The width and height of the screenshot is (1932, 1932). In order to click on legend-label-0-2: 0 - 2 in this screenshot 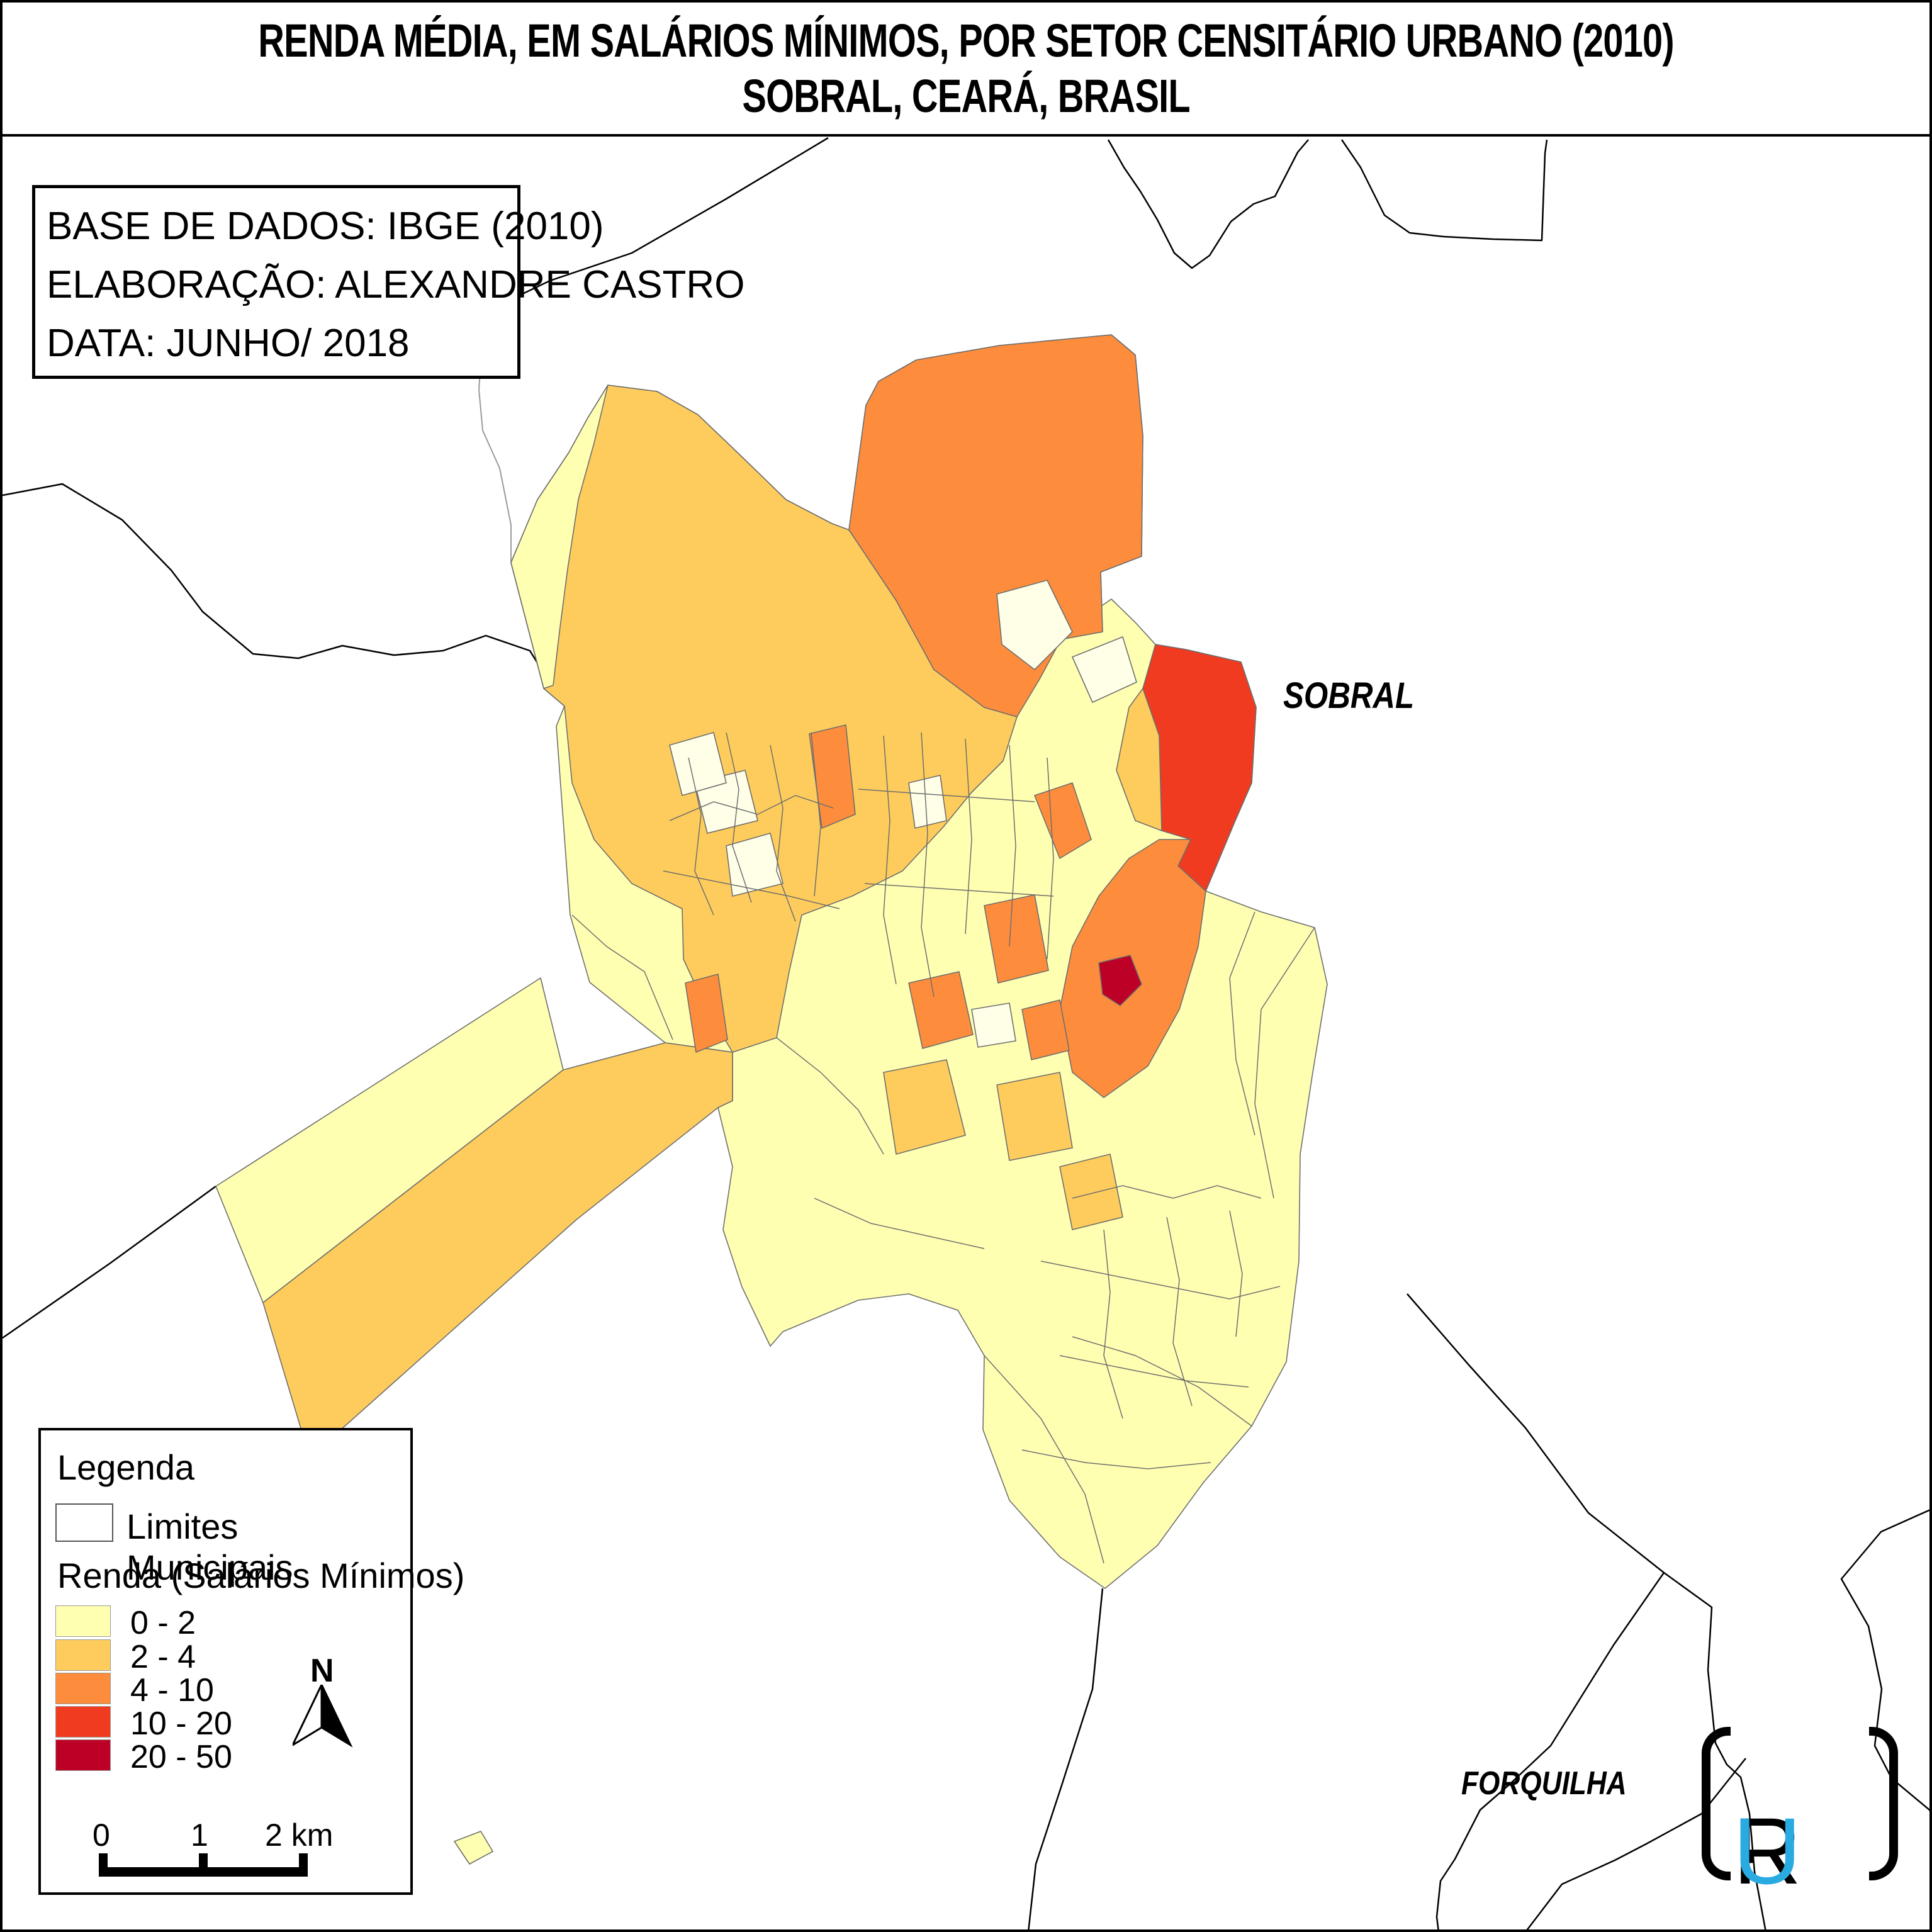, I will do `click(163, 1623)`.